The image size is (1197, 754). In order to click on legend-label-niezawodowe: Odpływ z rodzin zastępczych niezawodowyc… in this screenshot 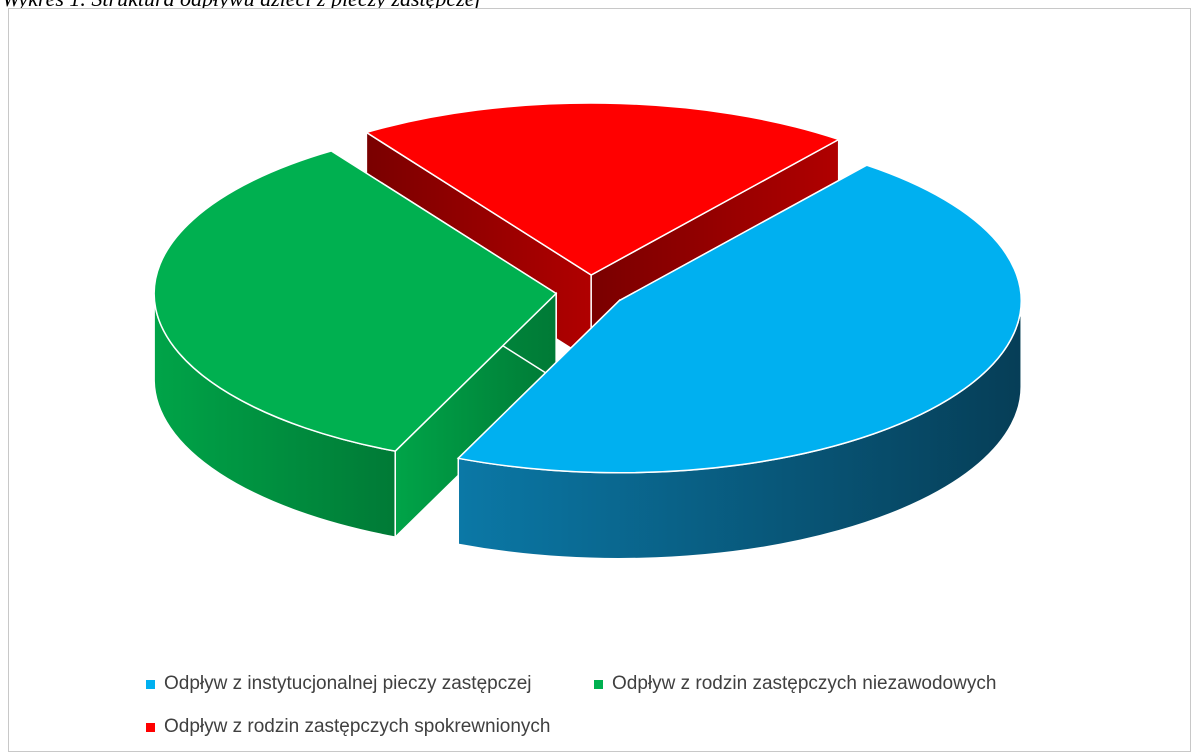, I will do `click(804, 683)`.